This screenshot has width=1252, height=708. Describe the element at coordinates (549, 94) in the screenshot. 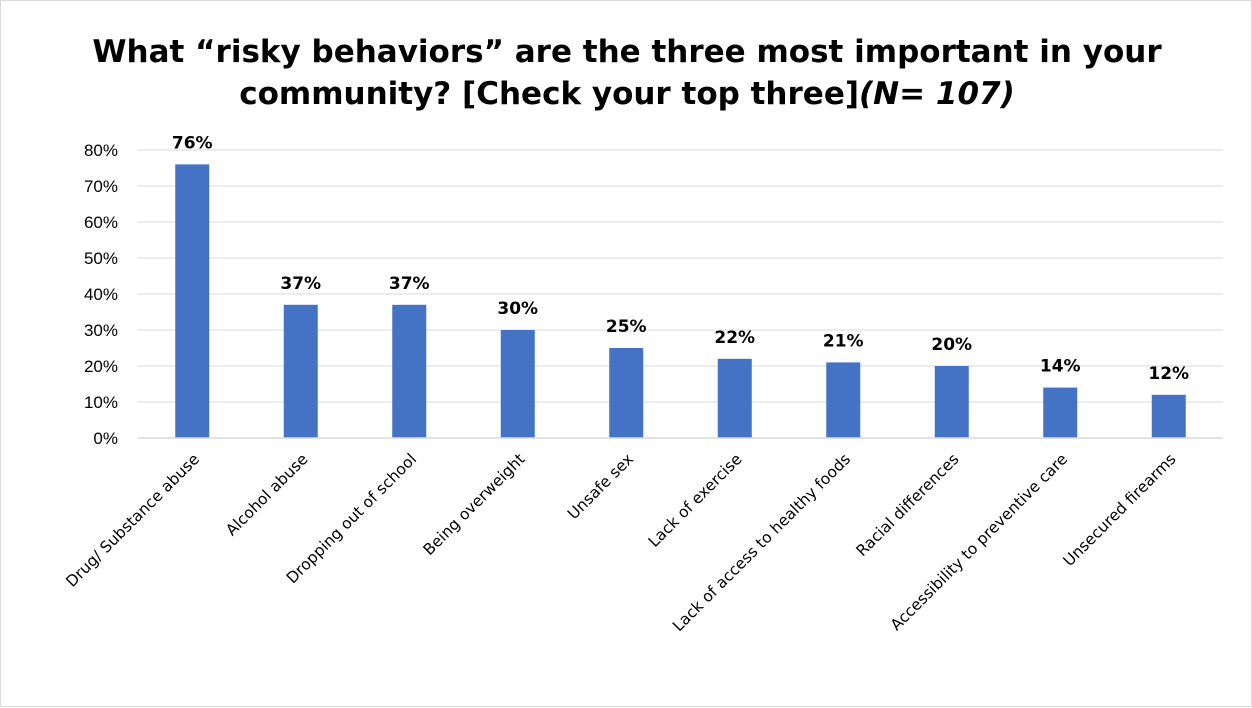

I see `chart-title-line-2-text: community? [Check your top three]` at that location.